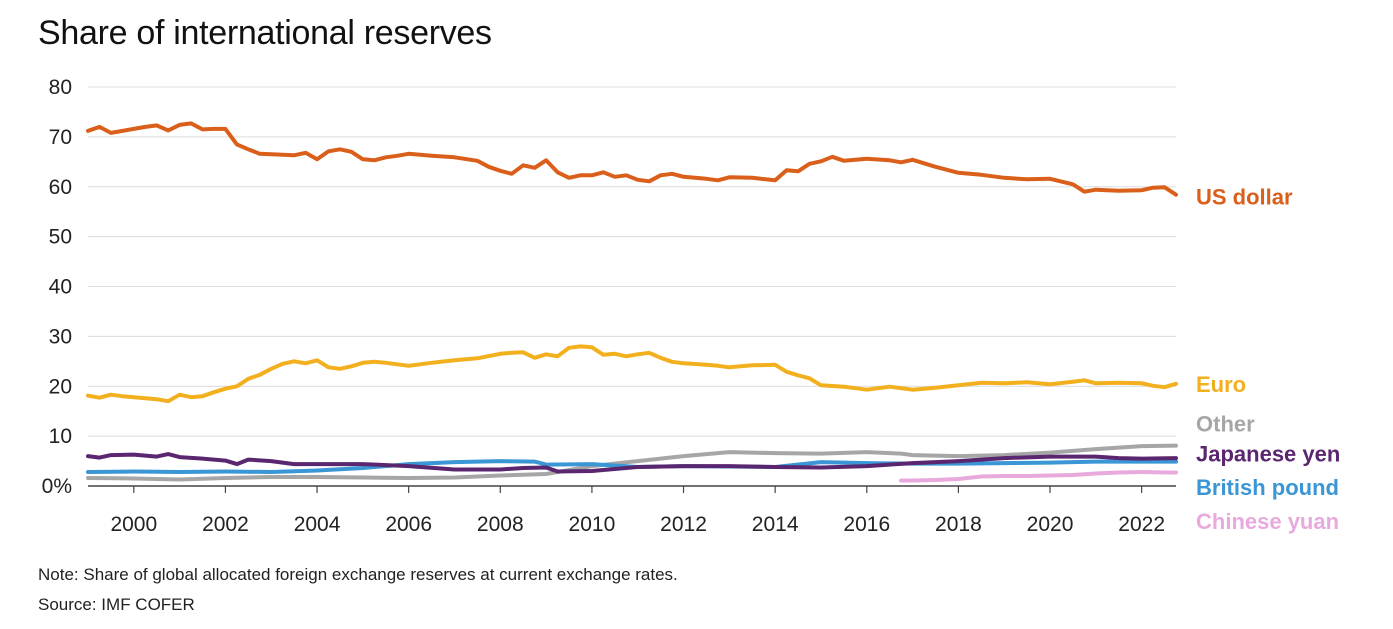  I want to click on series-label-other: Other, so click(1225, 424).